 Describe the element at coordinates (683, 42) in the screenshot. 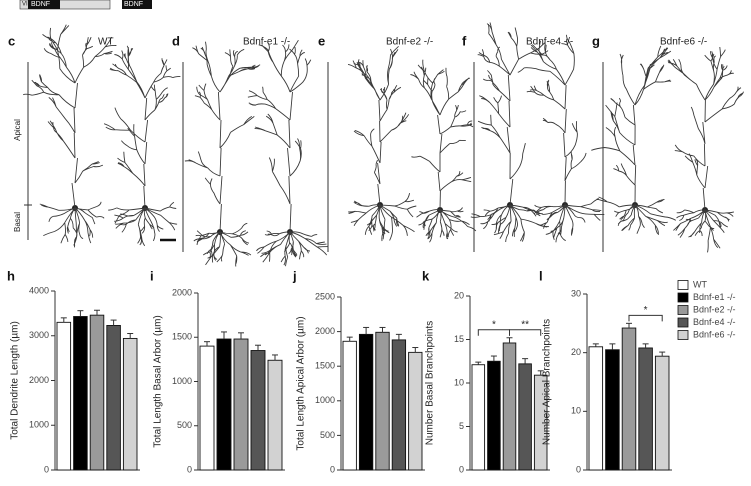

I see `panel-title: Bdnf-e6 -/-` at that location.